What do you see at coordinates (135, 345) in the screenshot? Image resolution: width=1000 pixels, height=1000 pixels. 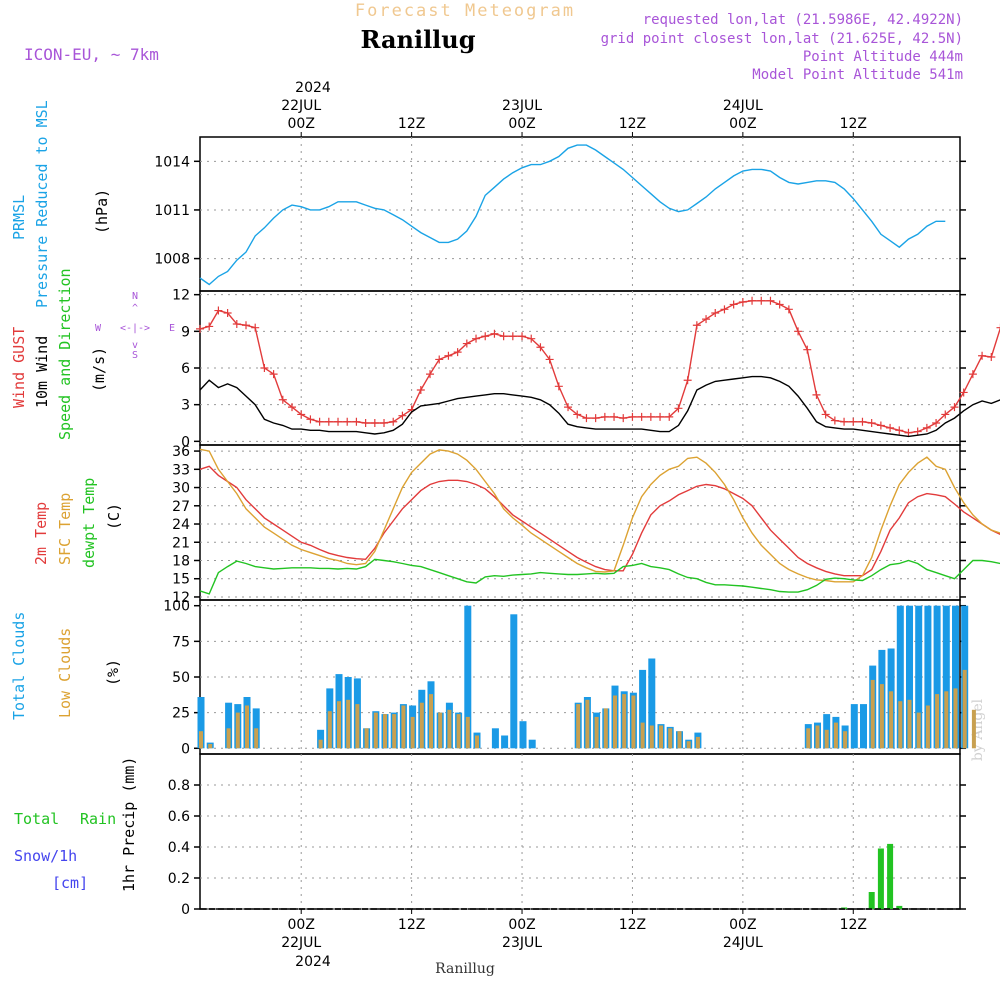 I see `compass-down: v` at bounding box center [135, 345].